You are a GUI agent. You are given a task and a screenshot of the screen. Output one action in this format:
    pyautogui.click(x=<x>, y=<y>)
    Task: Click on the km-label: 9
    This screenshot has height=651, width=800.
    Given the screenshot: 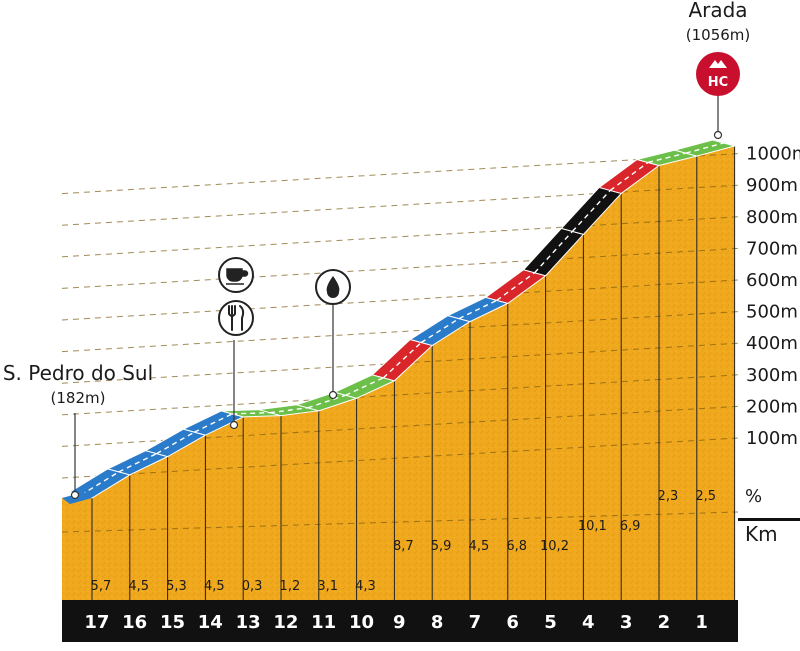 What is the action you would take?
    pyautogui.click(x=399, y=622)
    